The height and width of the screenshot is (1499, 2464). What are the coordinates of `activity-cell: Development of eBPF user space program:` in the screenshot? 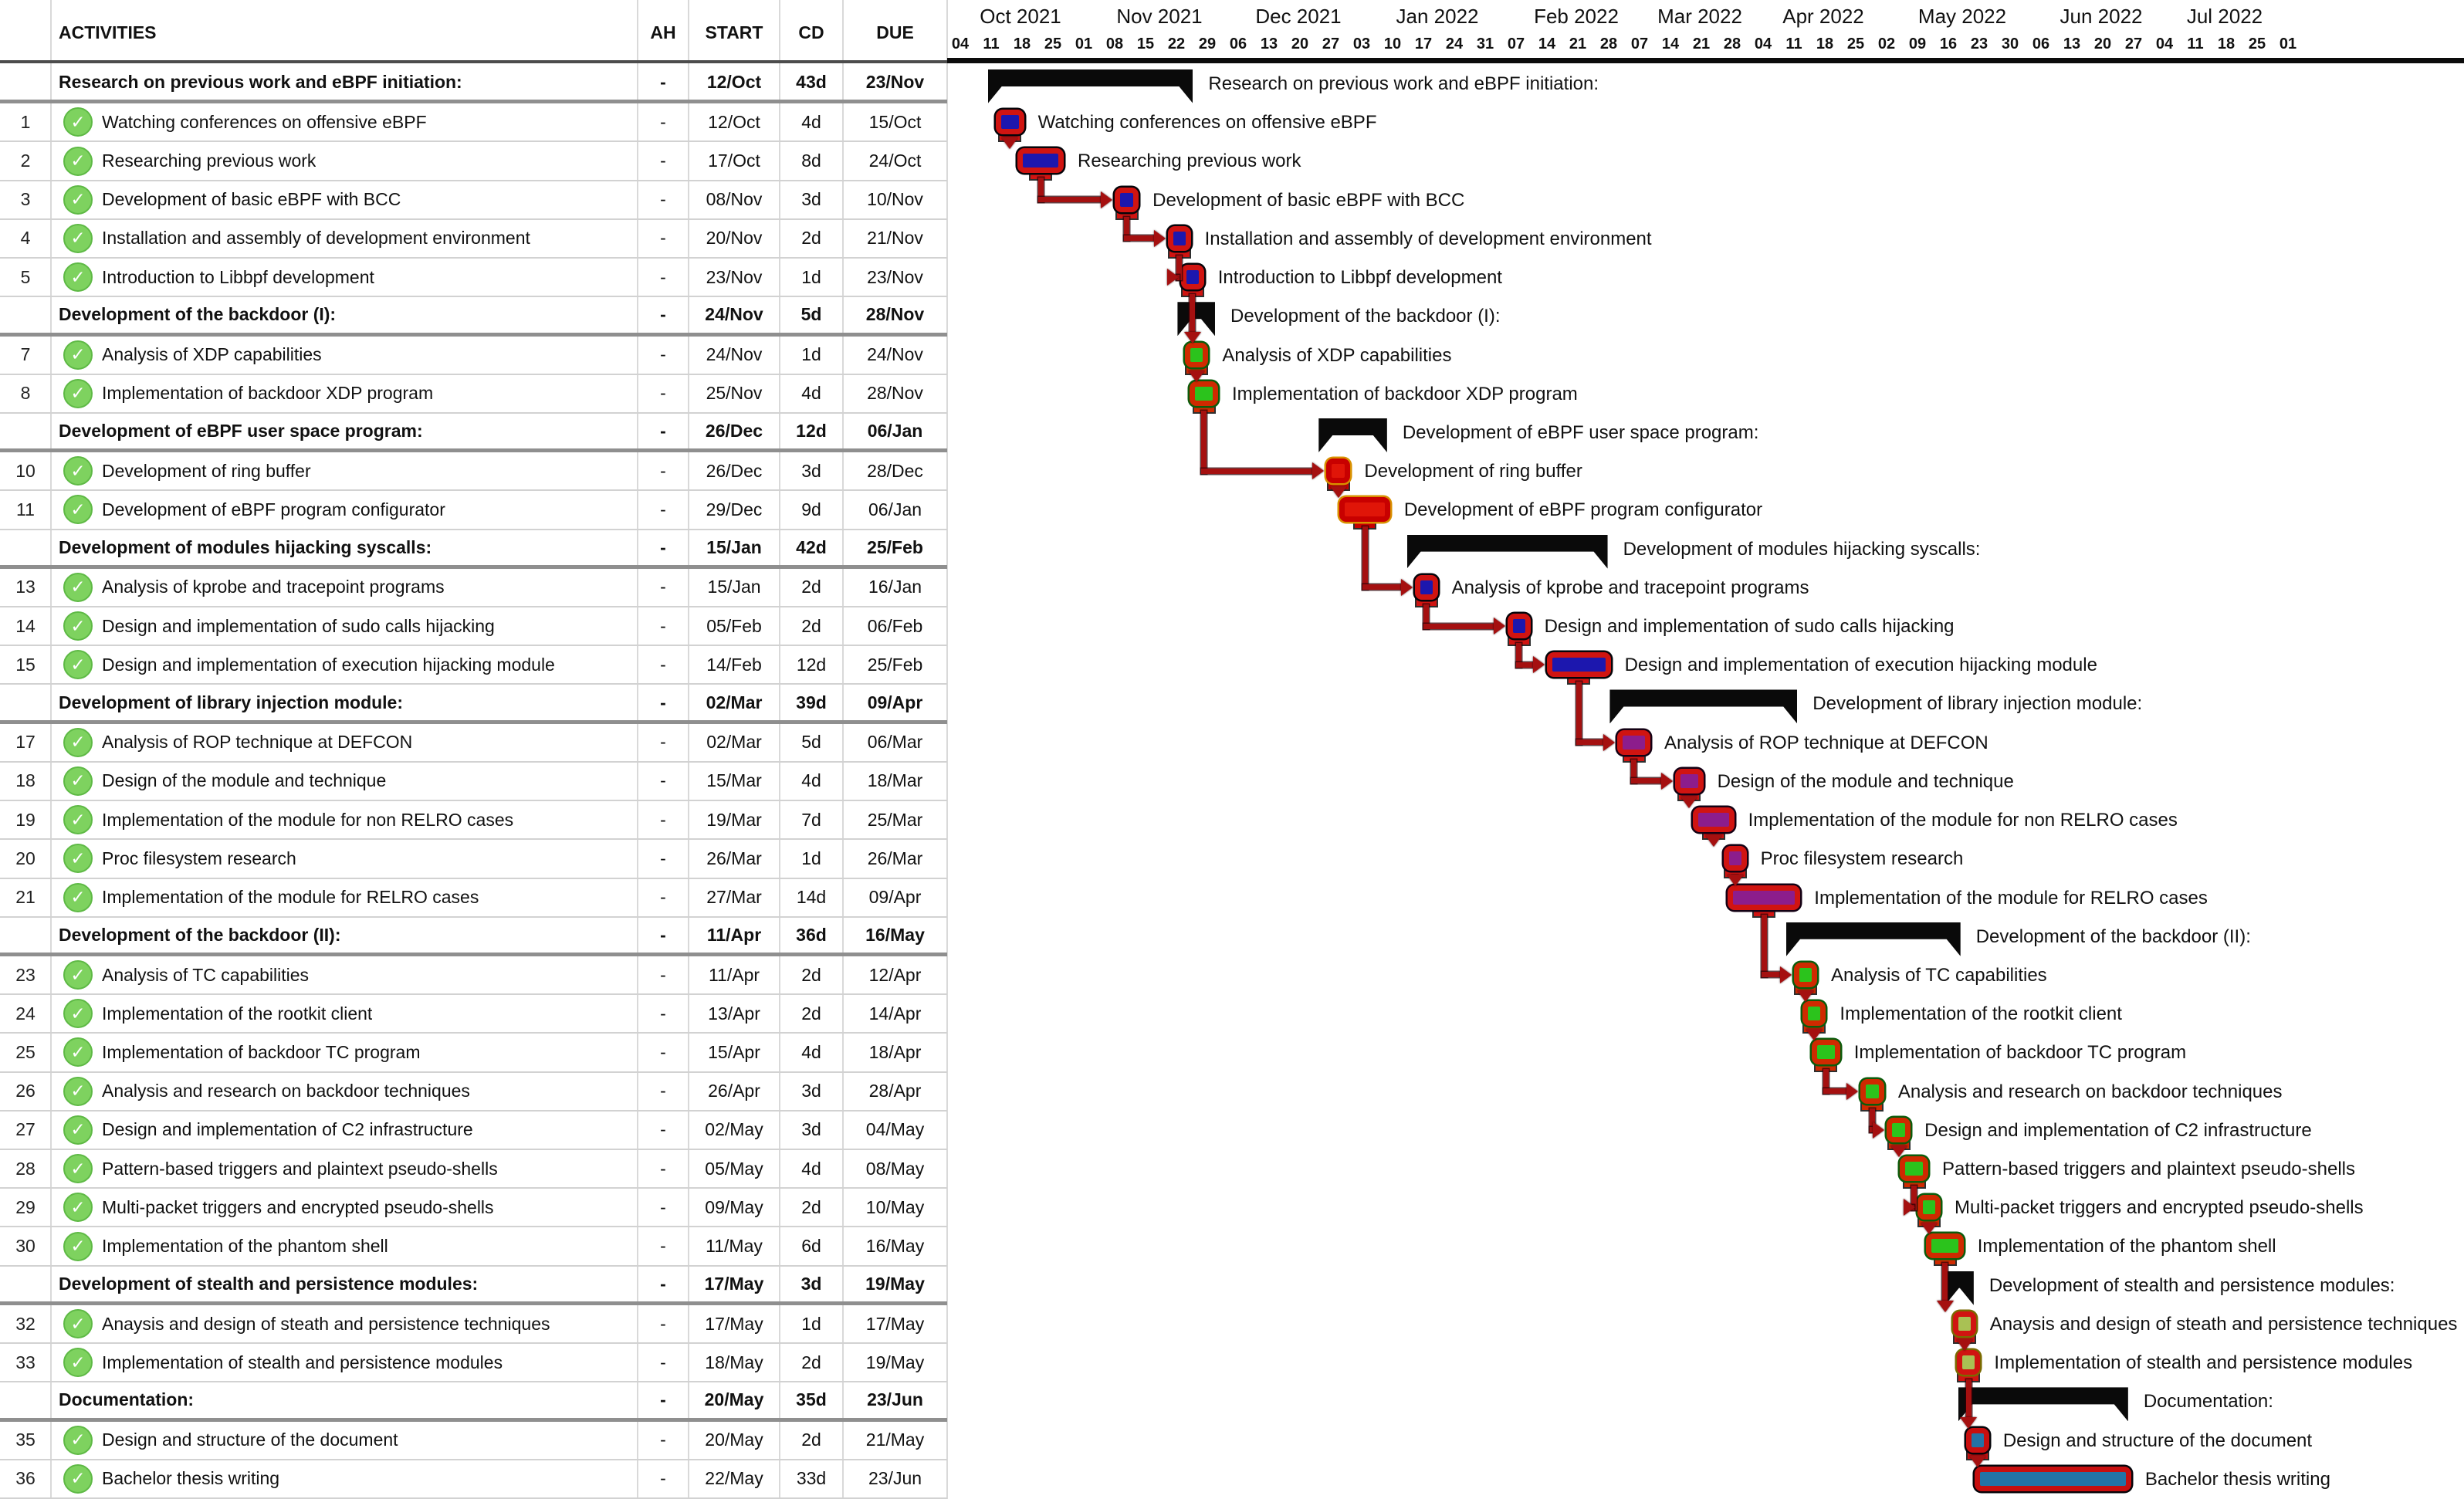 It's located at (344, 431).